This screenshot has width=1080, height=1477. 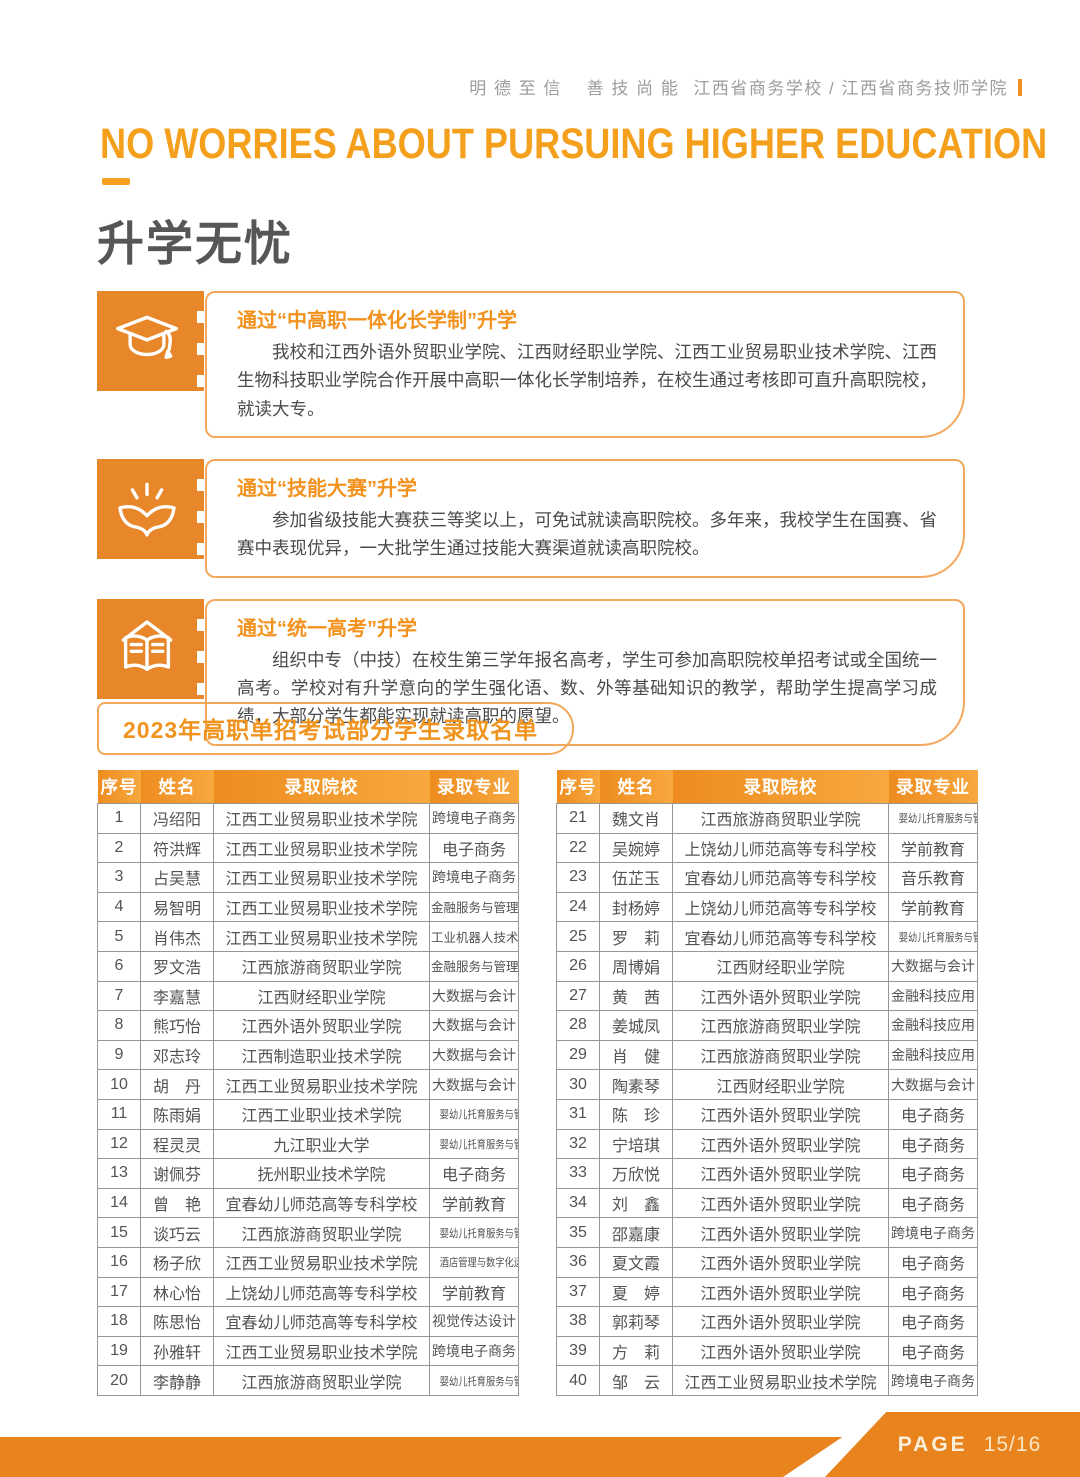 I want to click on cell-name: 林心怡, so click(x=177, y=1292).